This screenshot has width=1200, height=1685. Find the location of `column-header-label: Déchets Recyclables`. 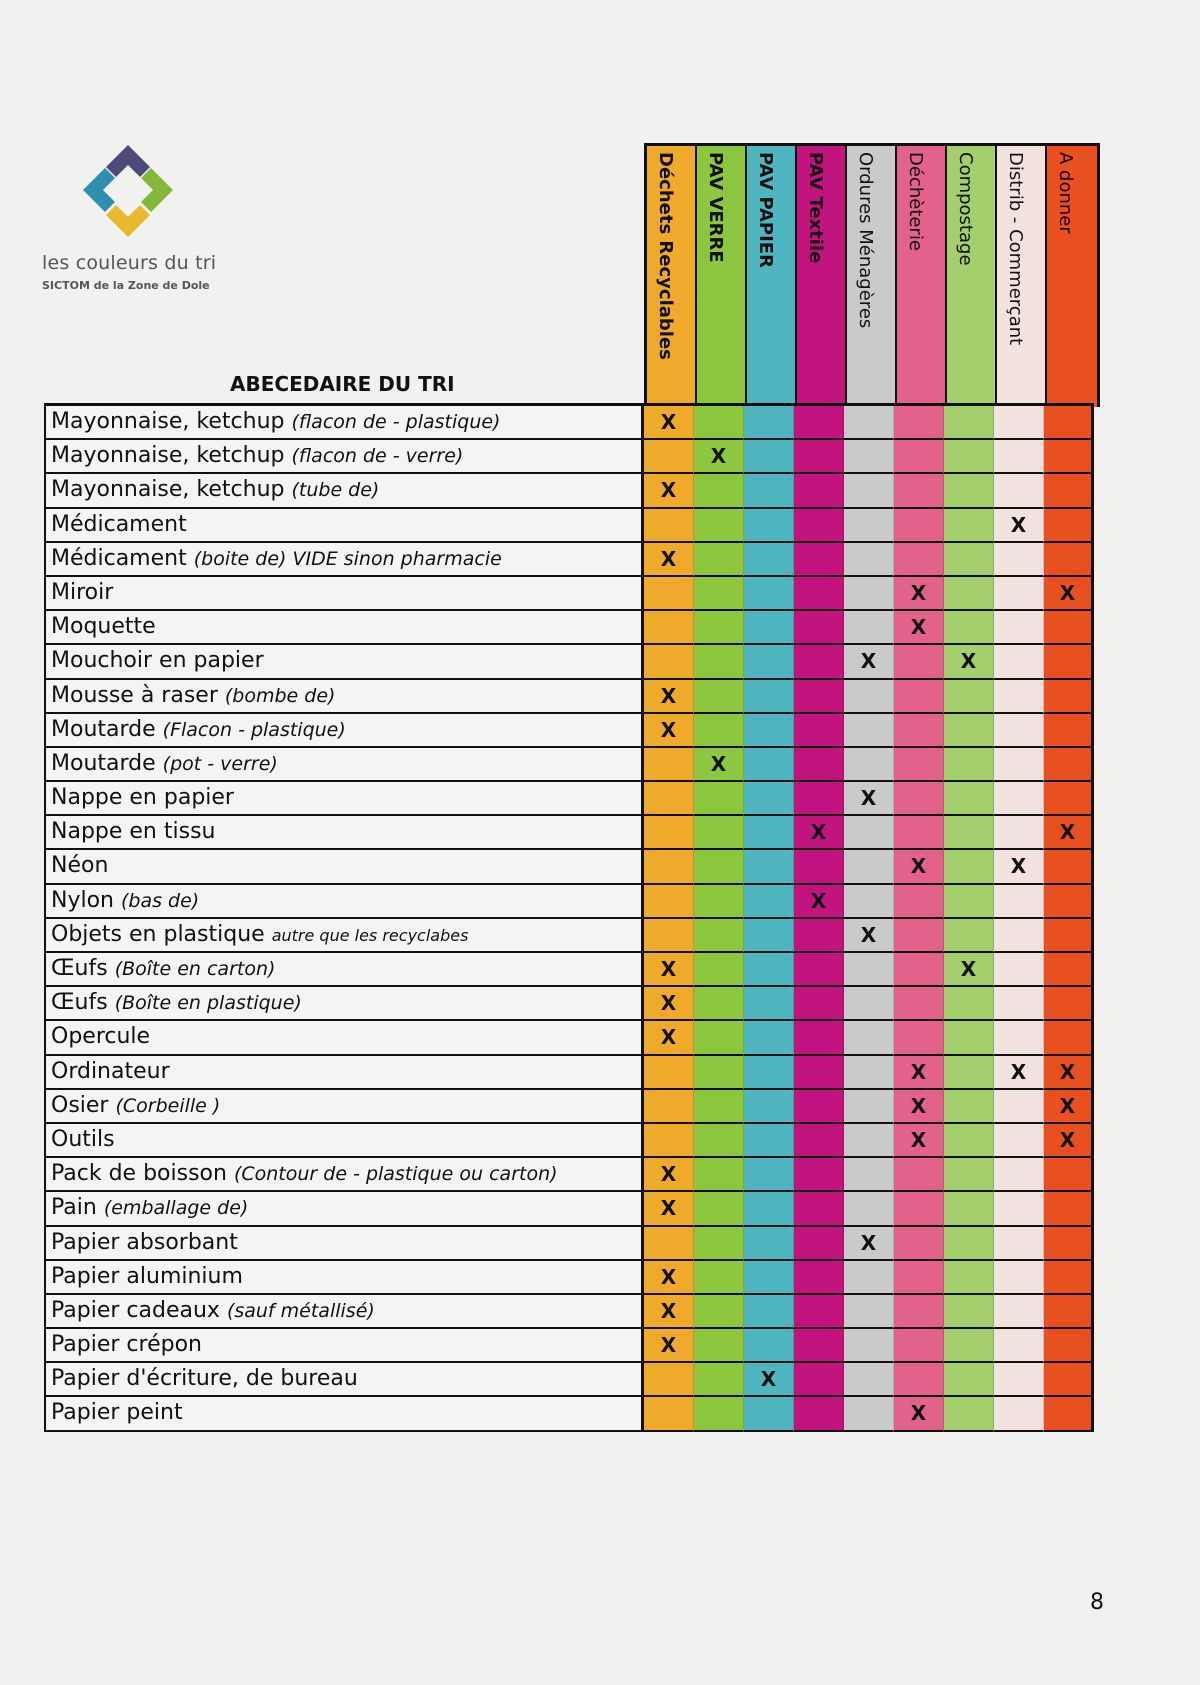

column-header-label: Déchets Recyclables is located at coordinates (665, 256).